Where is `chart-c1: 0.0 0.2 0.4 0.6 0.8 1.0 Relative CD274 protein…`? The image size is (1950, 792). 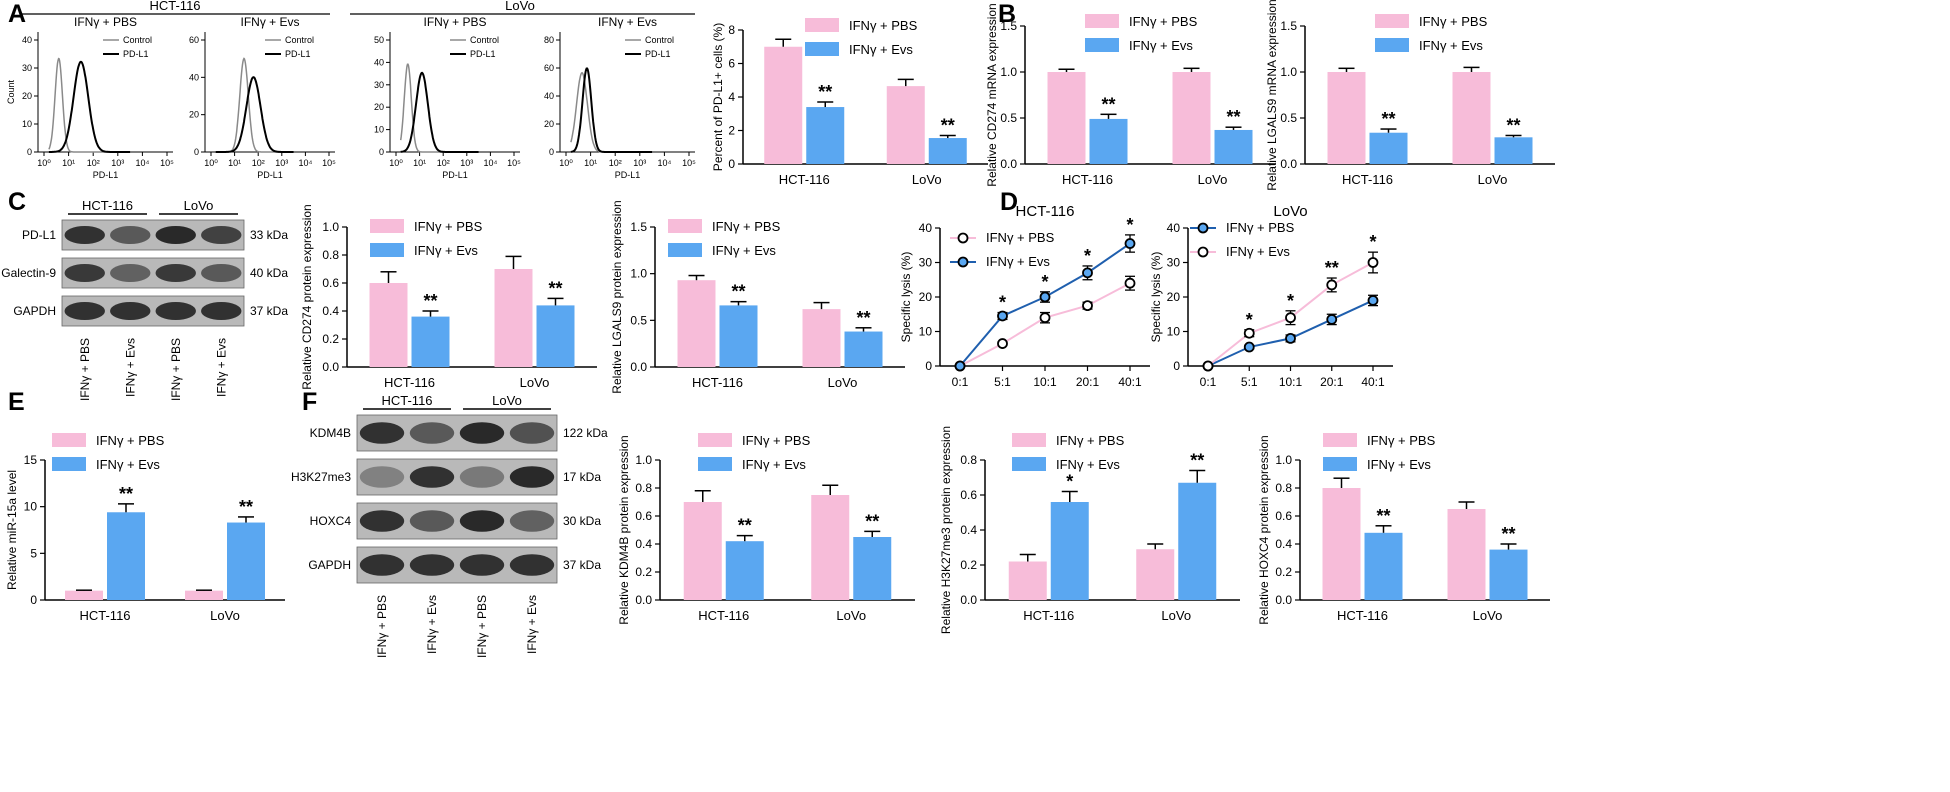
chart-c1: 0.0 0.2 0.4 0.6 0.8 1.0 Relative CD274 protein… is located at coordinates (448, 297).